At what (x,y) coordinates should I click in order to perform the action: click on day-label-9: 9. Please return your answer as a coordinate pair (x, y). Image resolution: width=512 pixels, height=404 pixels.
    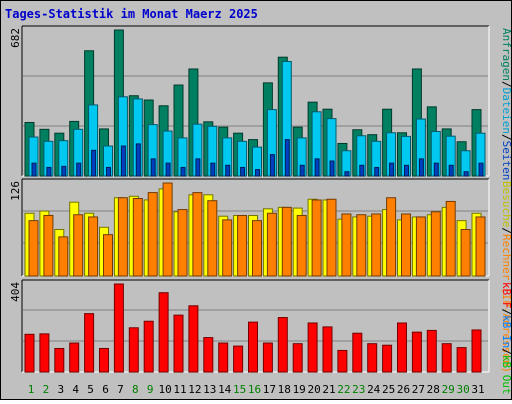
    Looking at the image, I should click on (150, 389).